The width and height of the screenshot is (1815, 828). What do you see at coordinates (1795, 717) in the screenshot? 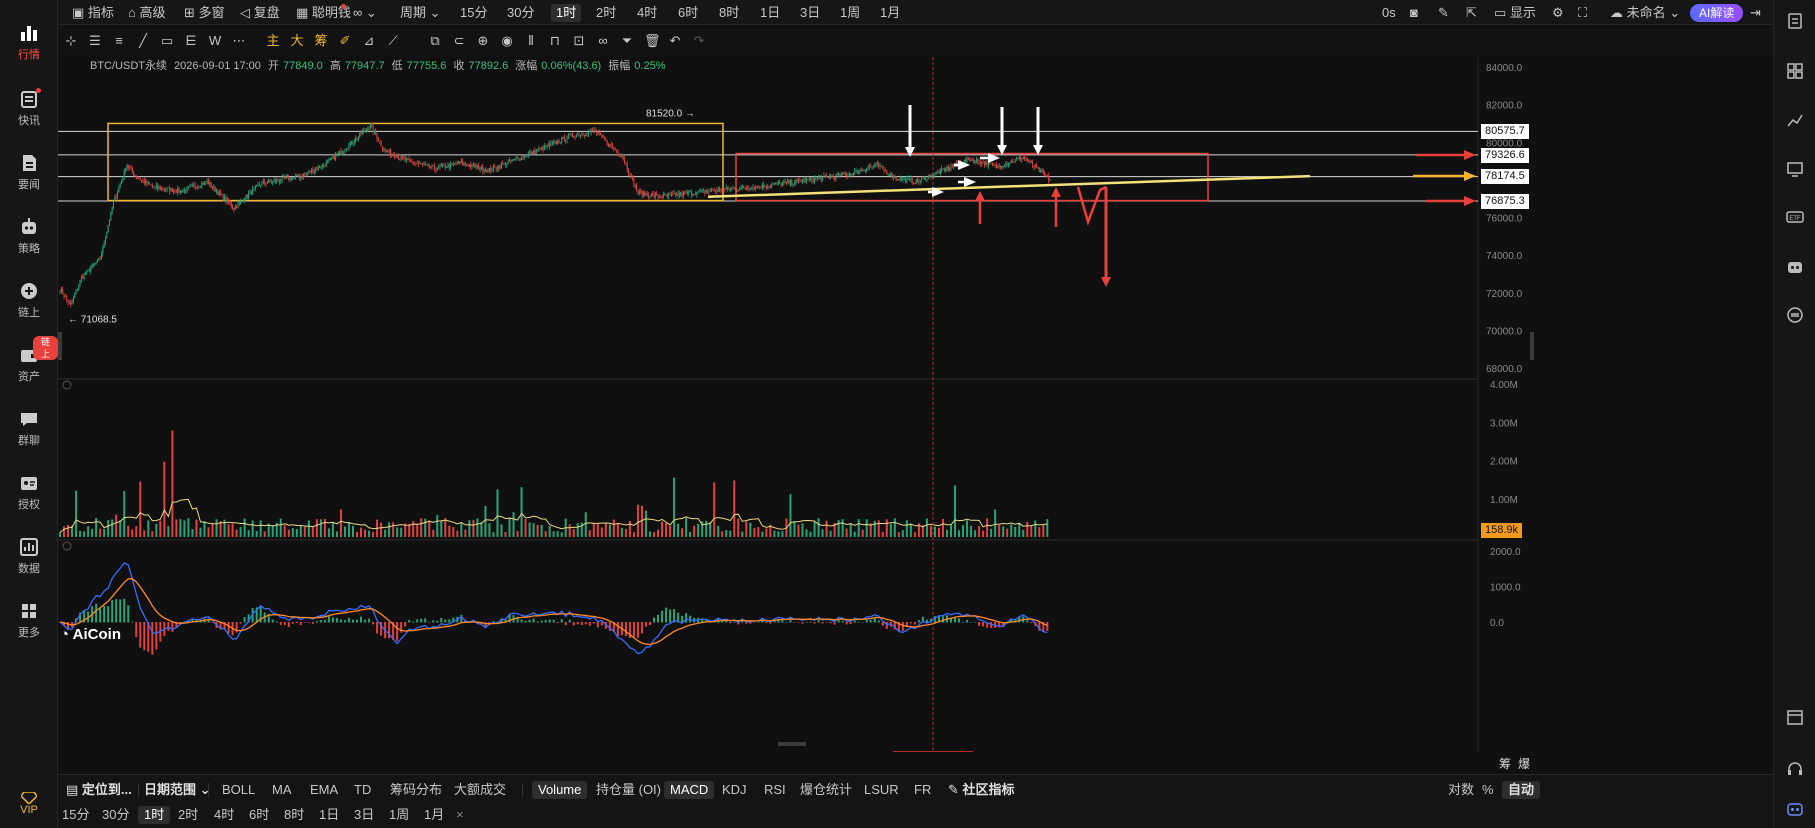
I see `calendar-icon` at bounding box center [1795, 717].